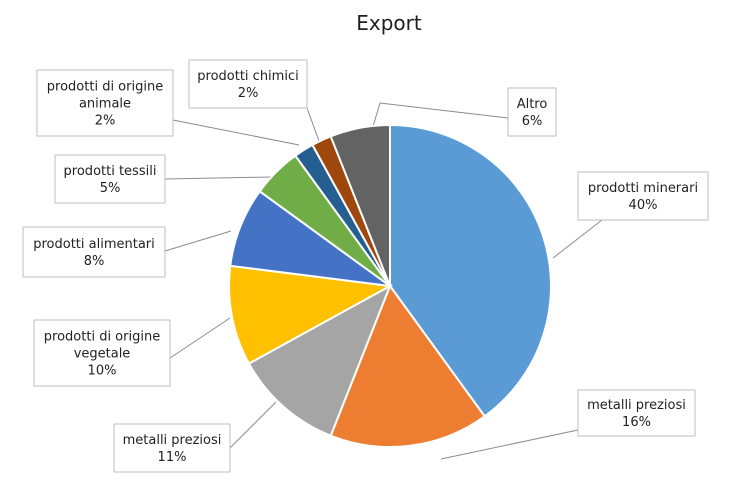  What do you see at coordinates (636, 422) in the screenshot?
I see `data-label-value: 16%` at bounding box center [636, 422].